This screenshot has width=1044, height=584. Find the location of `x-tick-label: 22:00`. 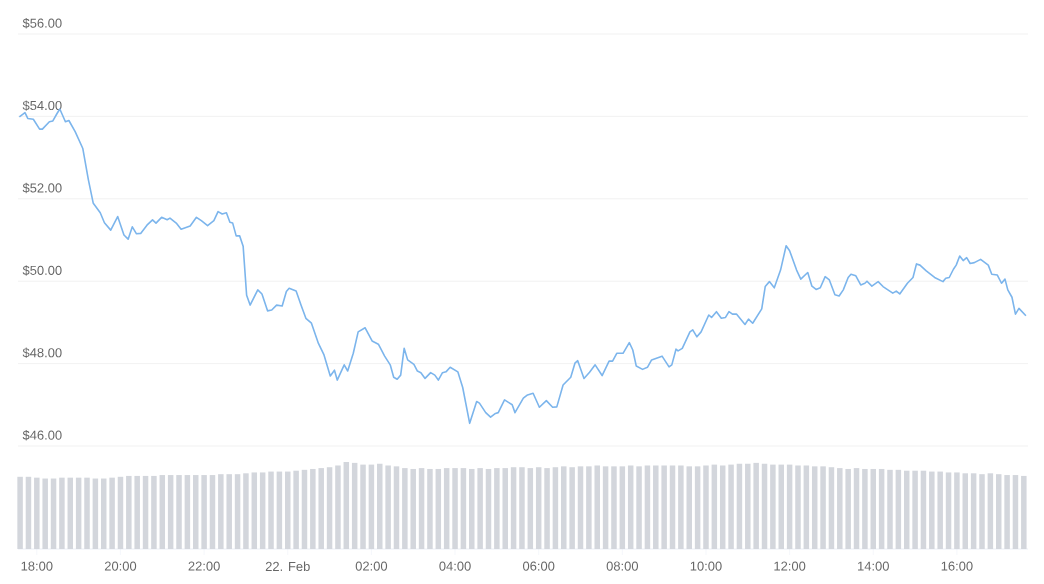

x-tick-label: 22:00 is located at coordinates (204, 566).